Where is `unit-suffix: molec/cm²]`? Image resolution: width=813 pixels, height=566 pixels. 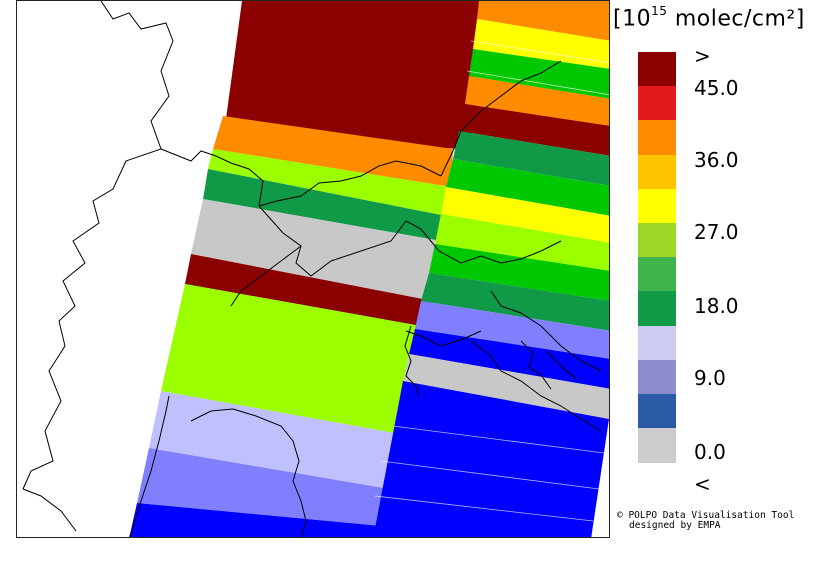
unit-suffix: molec/cm²] is located at coordinates (736, 19).